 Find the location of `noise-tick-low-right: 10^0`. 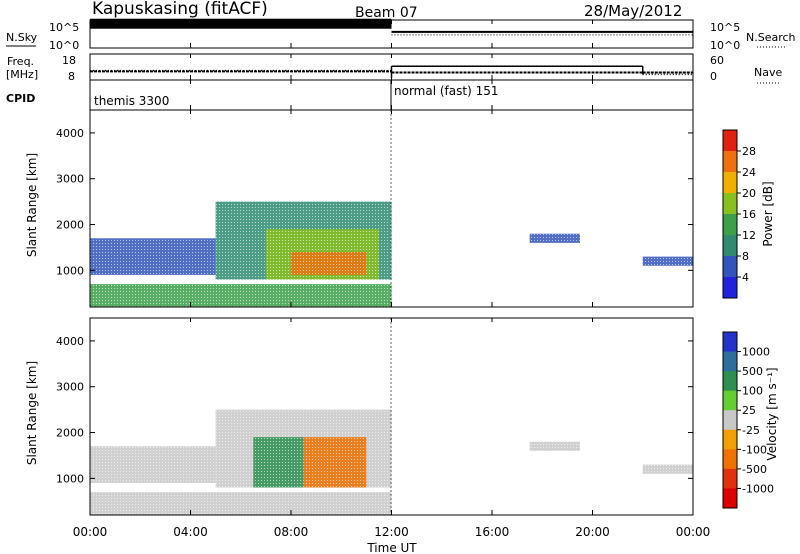

noise-tick-low-right: 10^0 is located at coordinates (725, 45).